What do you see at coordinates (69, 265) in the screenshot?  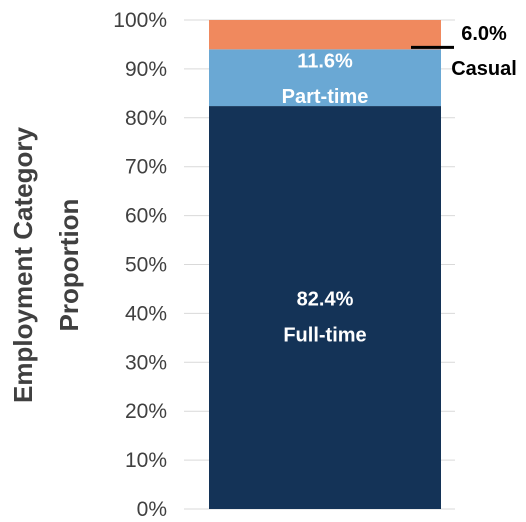 I see `y-axis-label-line-2: Proportion` at bounding box center [69, 265].